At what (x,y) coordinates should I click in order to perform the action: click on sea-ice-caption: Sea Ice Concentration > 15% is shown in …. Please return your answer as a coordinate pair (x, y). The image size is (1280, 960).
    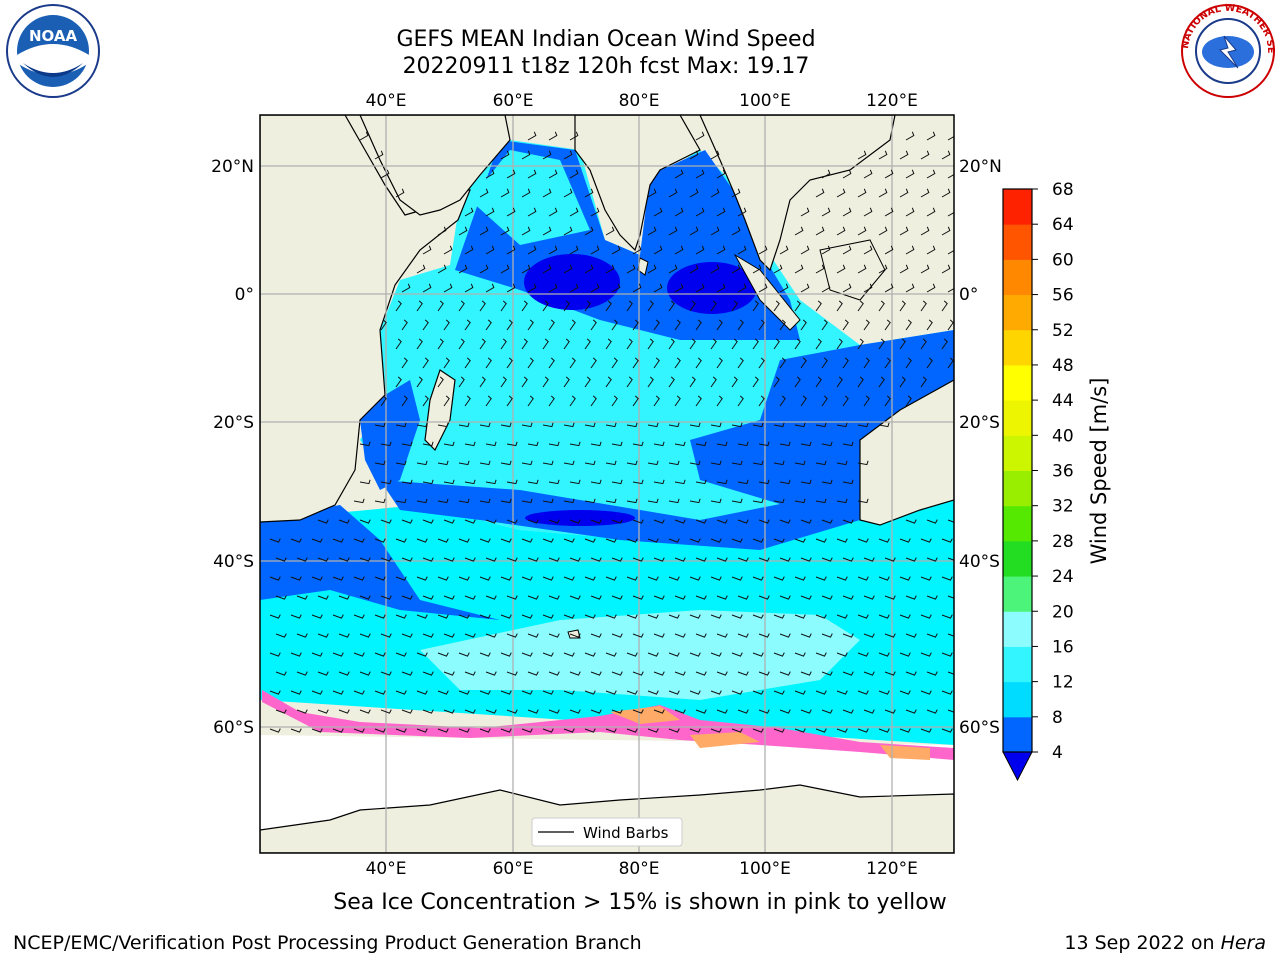
    Looking at the image, I should click on (640, 902).